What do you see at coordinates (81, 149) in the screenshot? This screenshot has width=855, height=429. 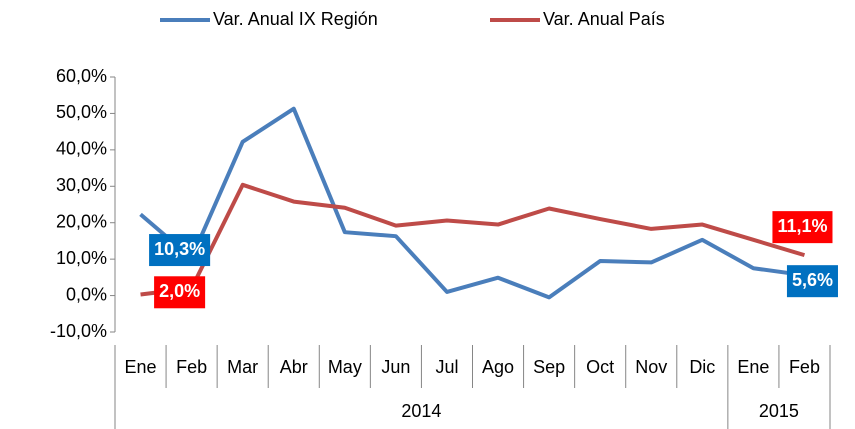 I see `y-tick-label: 40,0%` at bounding box center [81, 149].